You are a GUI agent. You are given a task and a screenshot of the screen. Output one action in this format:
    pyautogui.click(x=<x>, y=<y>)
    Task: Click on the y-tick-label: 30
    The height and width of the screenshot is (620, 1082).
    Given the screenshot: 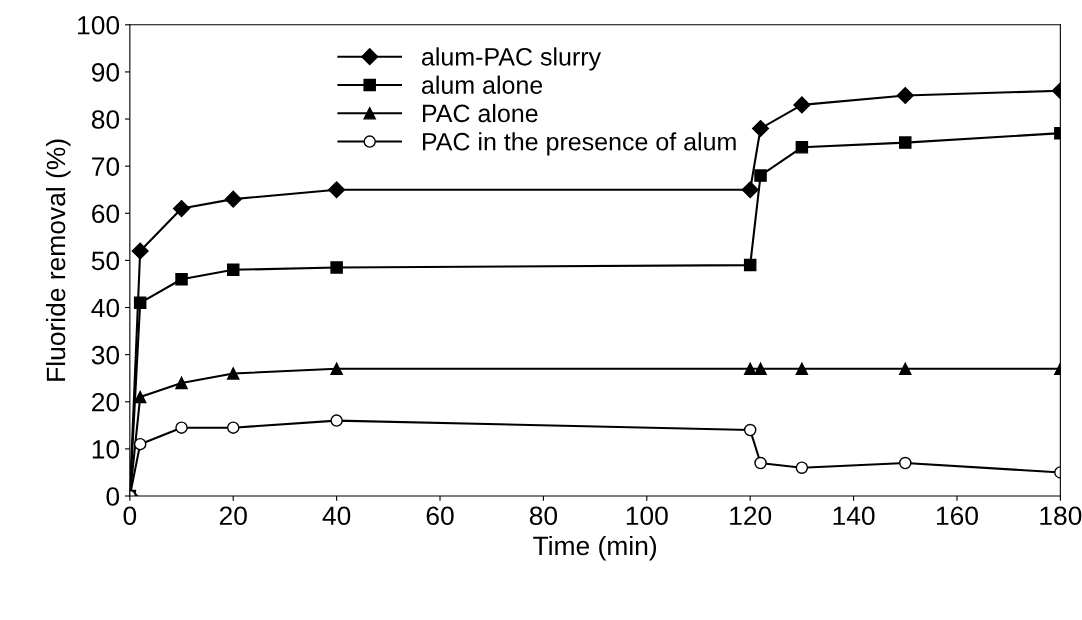 What is the action you would take?
    pyautogui.click(x=105, y=355)
    